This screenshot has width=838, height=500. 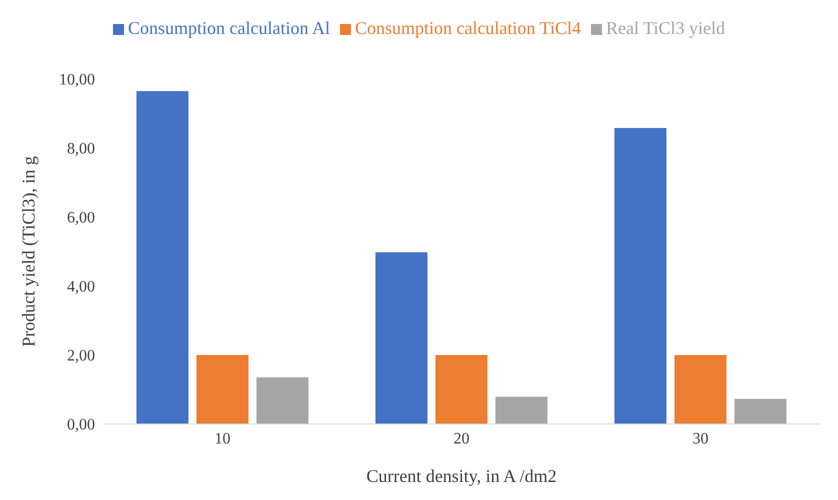 I want to click on x-tick-label: 20, so click(x=462, y=439).